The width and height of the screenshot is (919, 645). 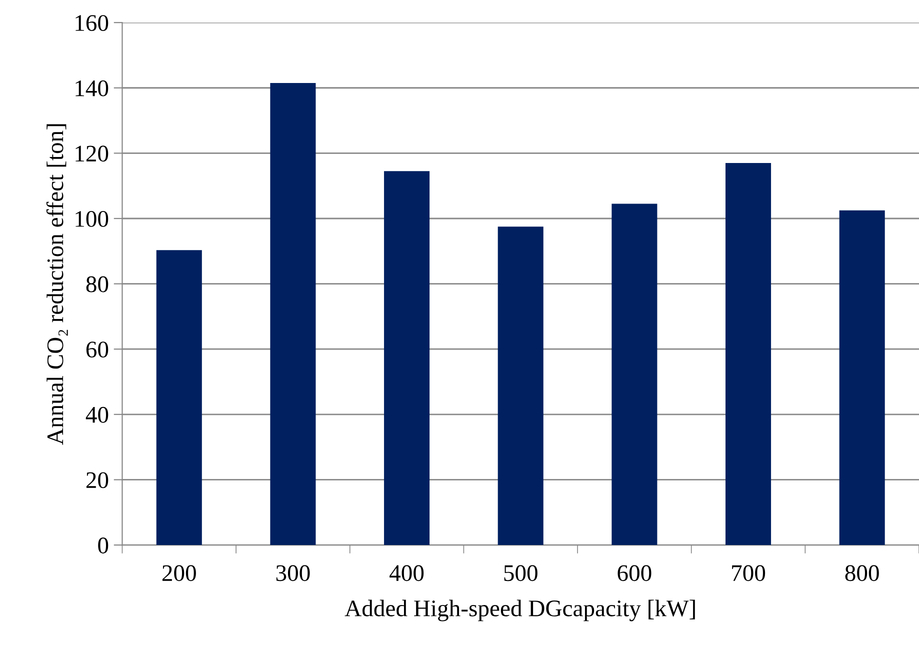 I want to click on y-tick-label: 0, so click(x=103, y=546).